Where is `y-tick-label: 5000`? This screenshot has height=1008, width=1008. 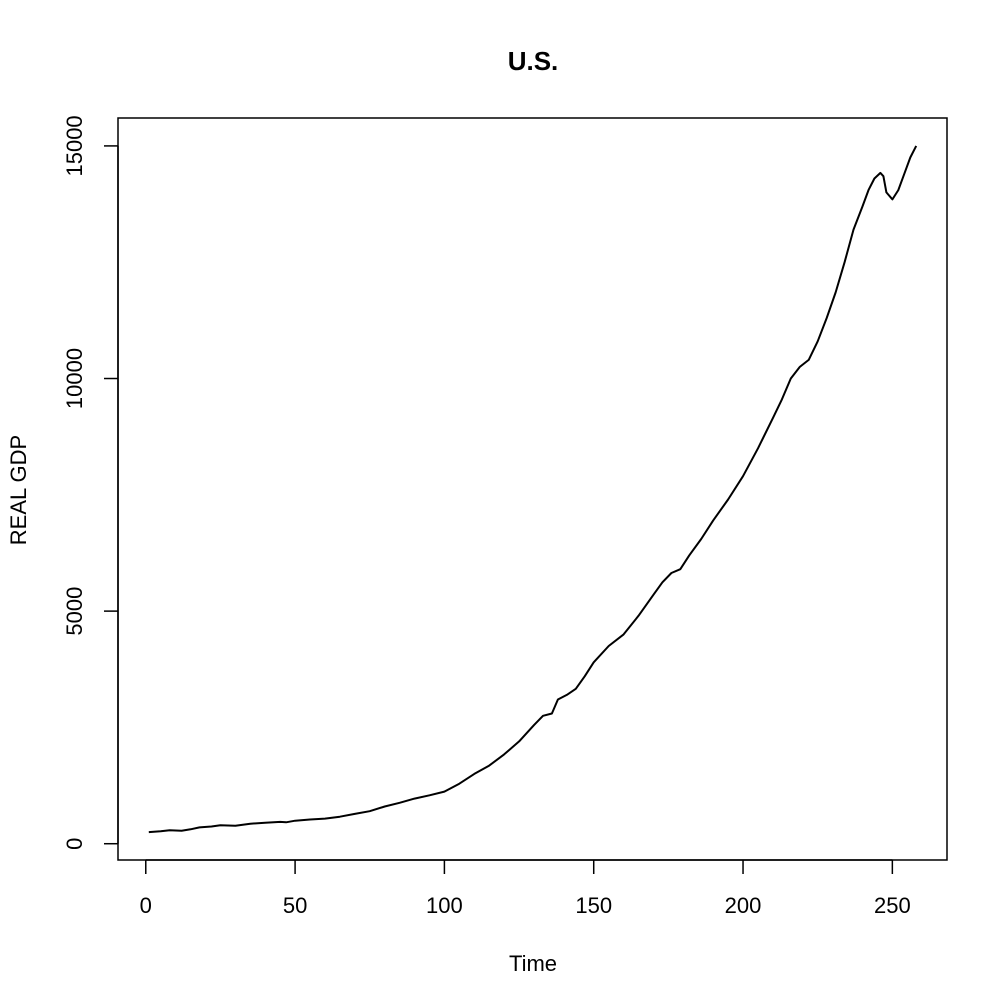
y-tick-label: 5000 is located at coordinates (74, 611).